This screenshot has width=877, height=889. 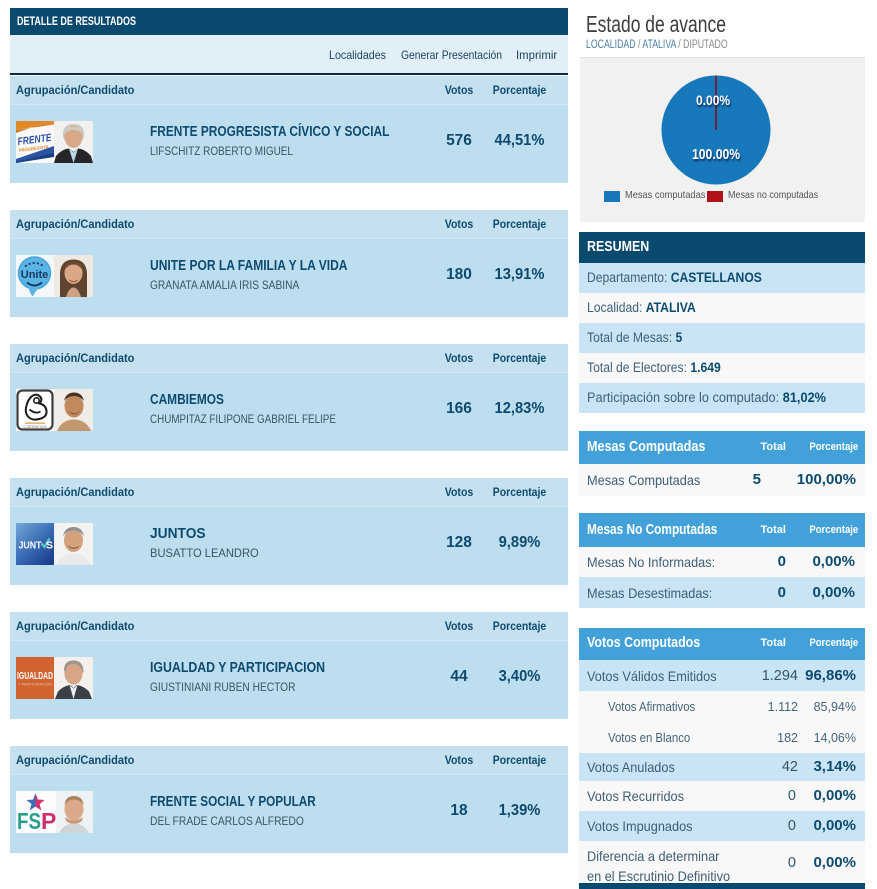 I want to click on svg-text: Cambiemos, so click(x=35, y=426).